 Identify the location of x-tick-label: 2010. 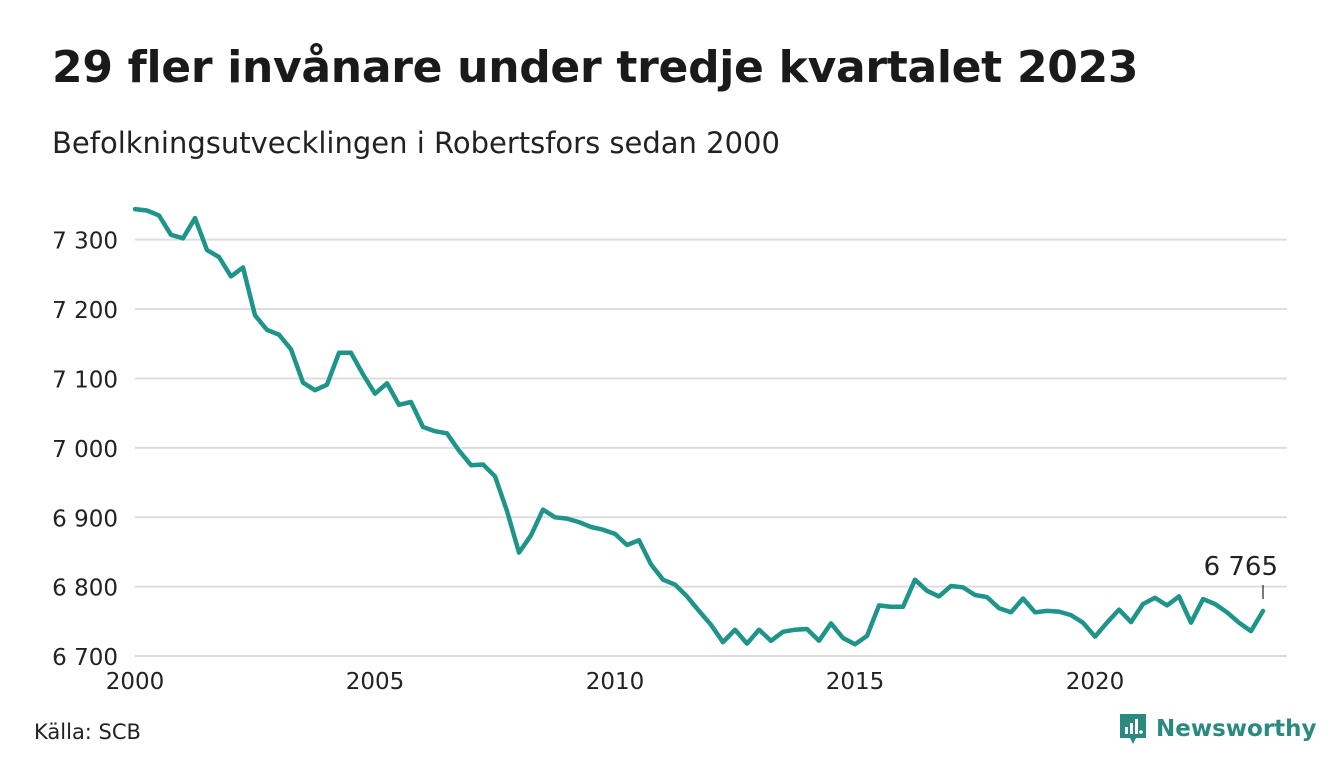
(615, 682).